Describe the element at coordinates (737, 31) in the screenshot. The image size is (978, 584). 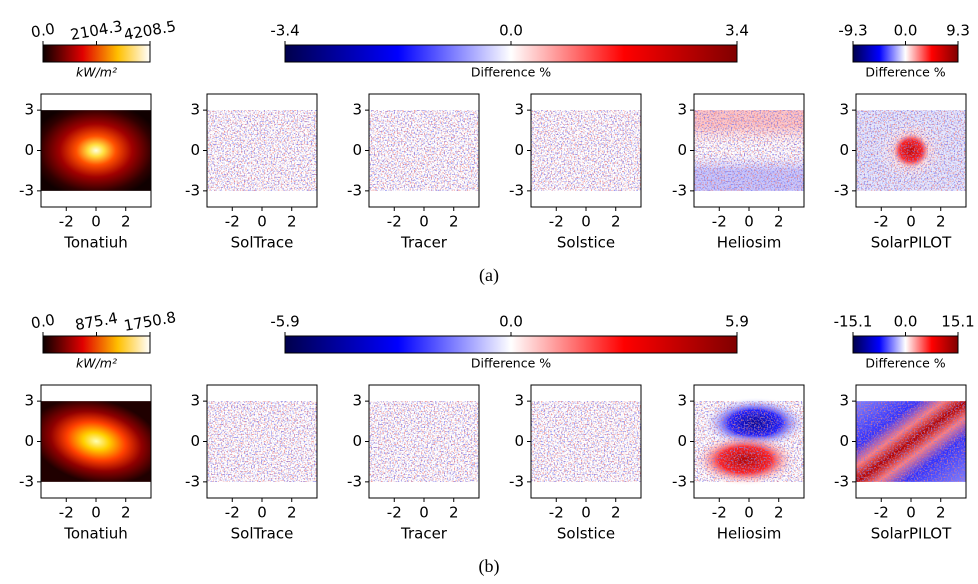
I see `colorbar-tick-label: 3.4` at that location.